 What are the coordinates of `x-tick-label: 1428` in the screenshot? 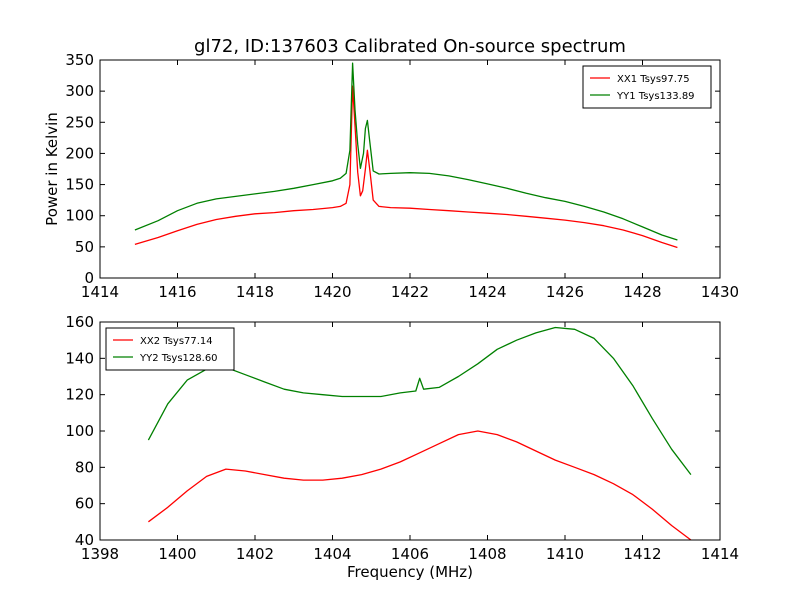 It's located at (642, 292).